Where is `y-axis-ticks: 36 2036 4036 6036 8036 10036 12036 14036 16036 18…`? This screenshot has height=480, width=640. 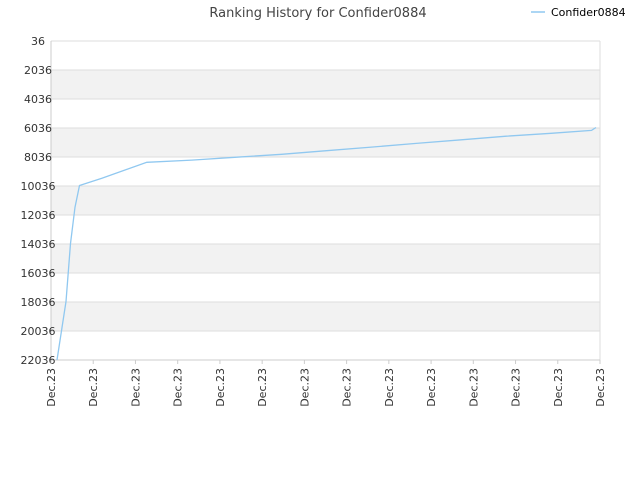 y-axis-ticks: 36 2036 4036 6036 8036 10036 12036 14036 16036 18… is located at coordinates (38, 201).